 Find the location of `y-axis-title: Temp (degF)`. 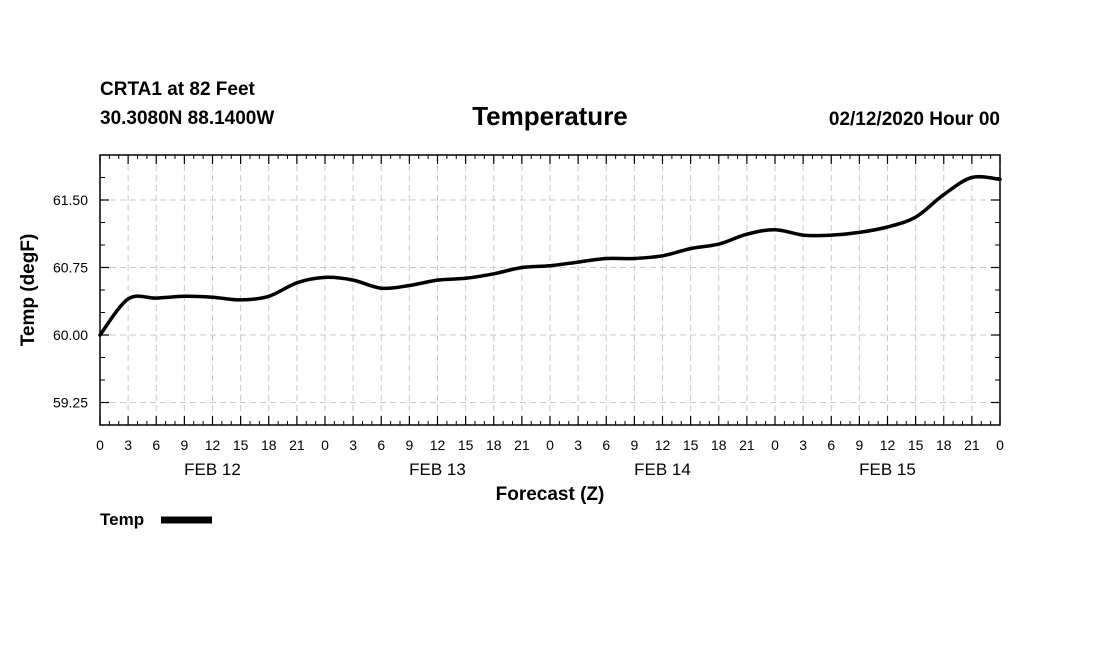

y-axis-title: Temp (degF) is located at coordinates (28, 290).